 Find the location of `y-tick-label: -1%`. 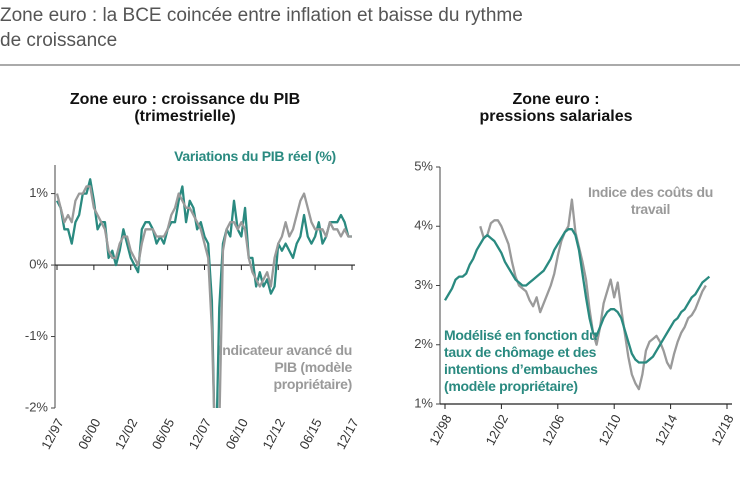

y-tick-label: -1% is located at coordinates (37, 335).